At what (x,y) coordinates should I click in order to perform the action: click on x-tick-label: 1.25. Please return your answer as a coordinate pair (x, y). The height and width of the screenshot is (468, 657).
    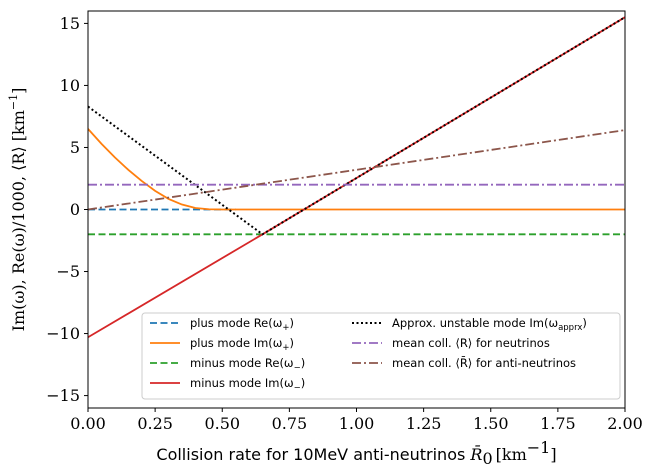
    Looking at the image, I should click on (424, 423).